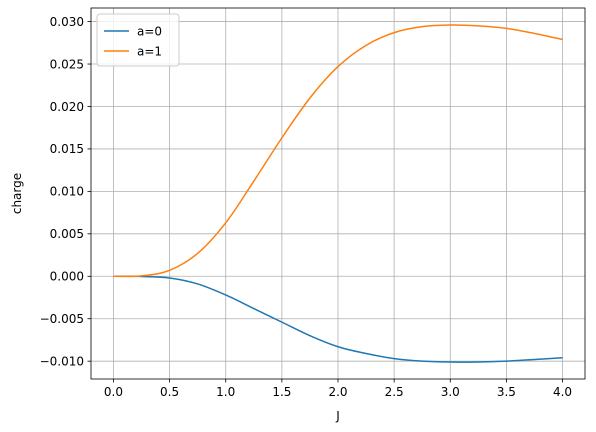 The image size is (596, 432). Describe the element at coordinates (62, 361) in the screenshot. I see `y-tick-label: −0.010` at that location.